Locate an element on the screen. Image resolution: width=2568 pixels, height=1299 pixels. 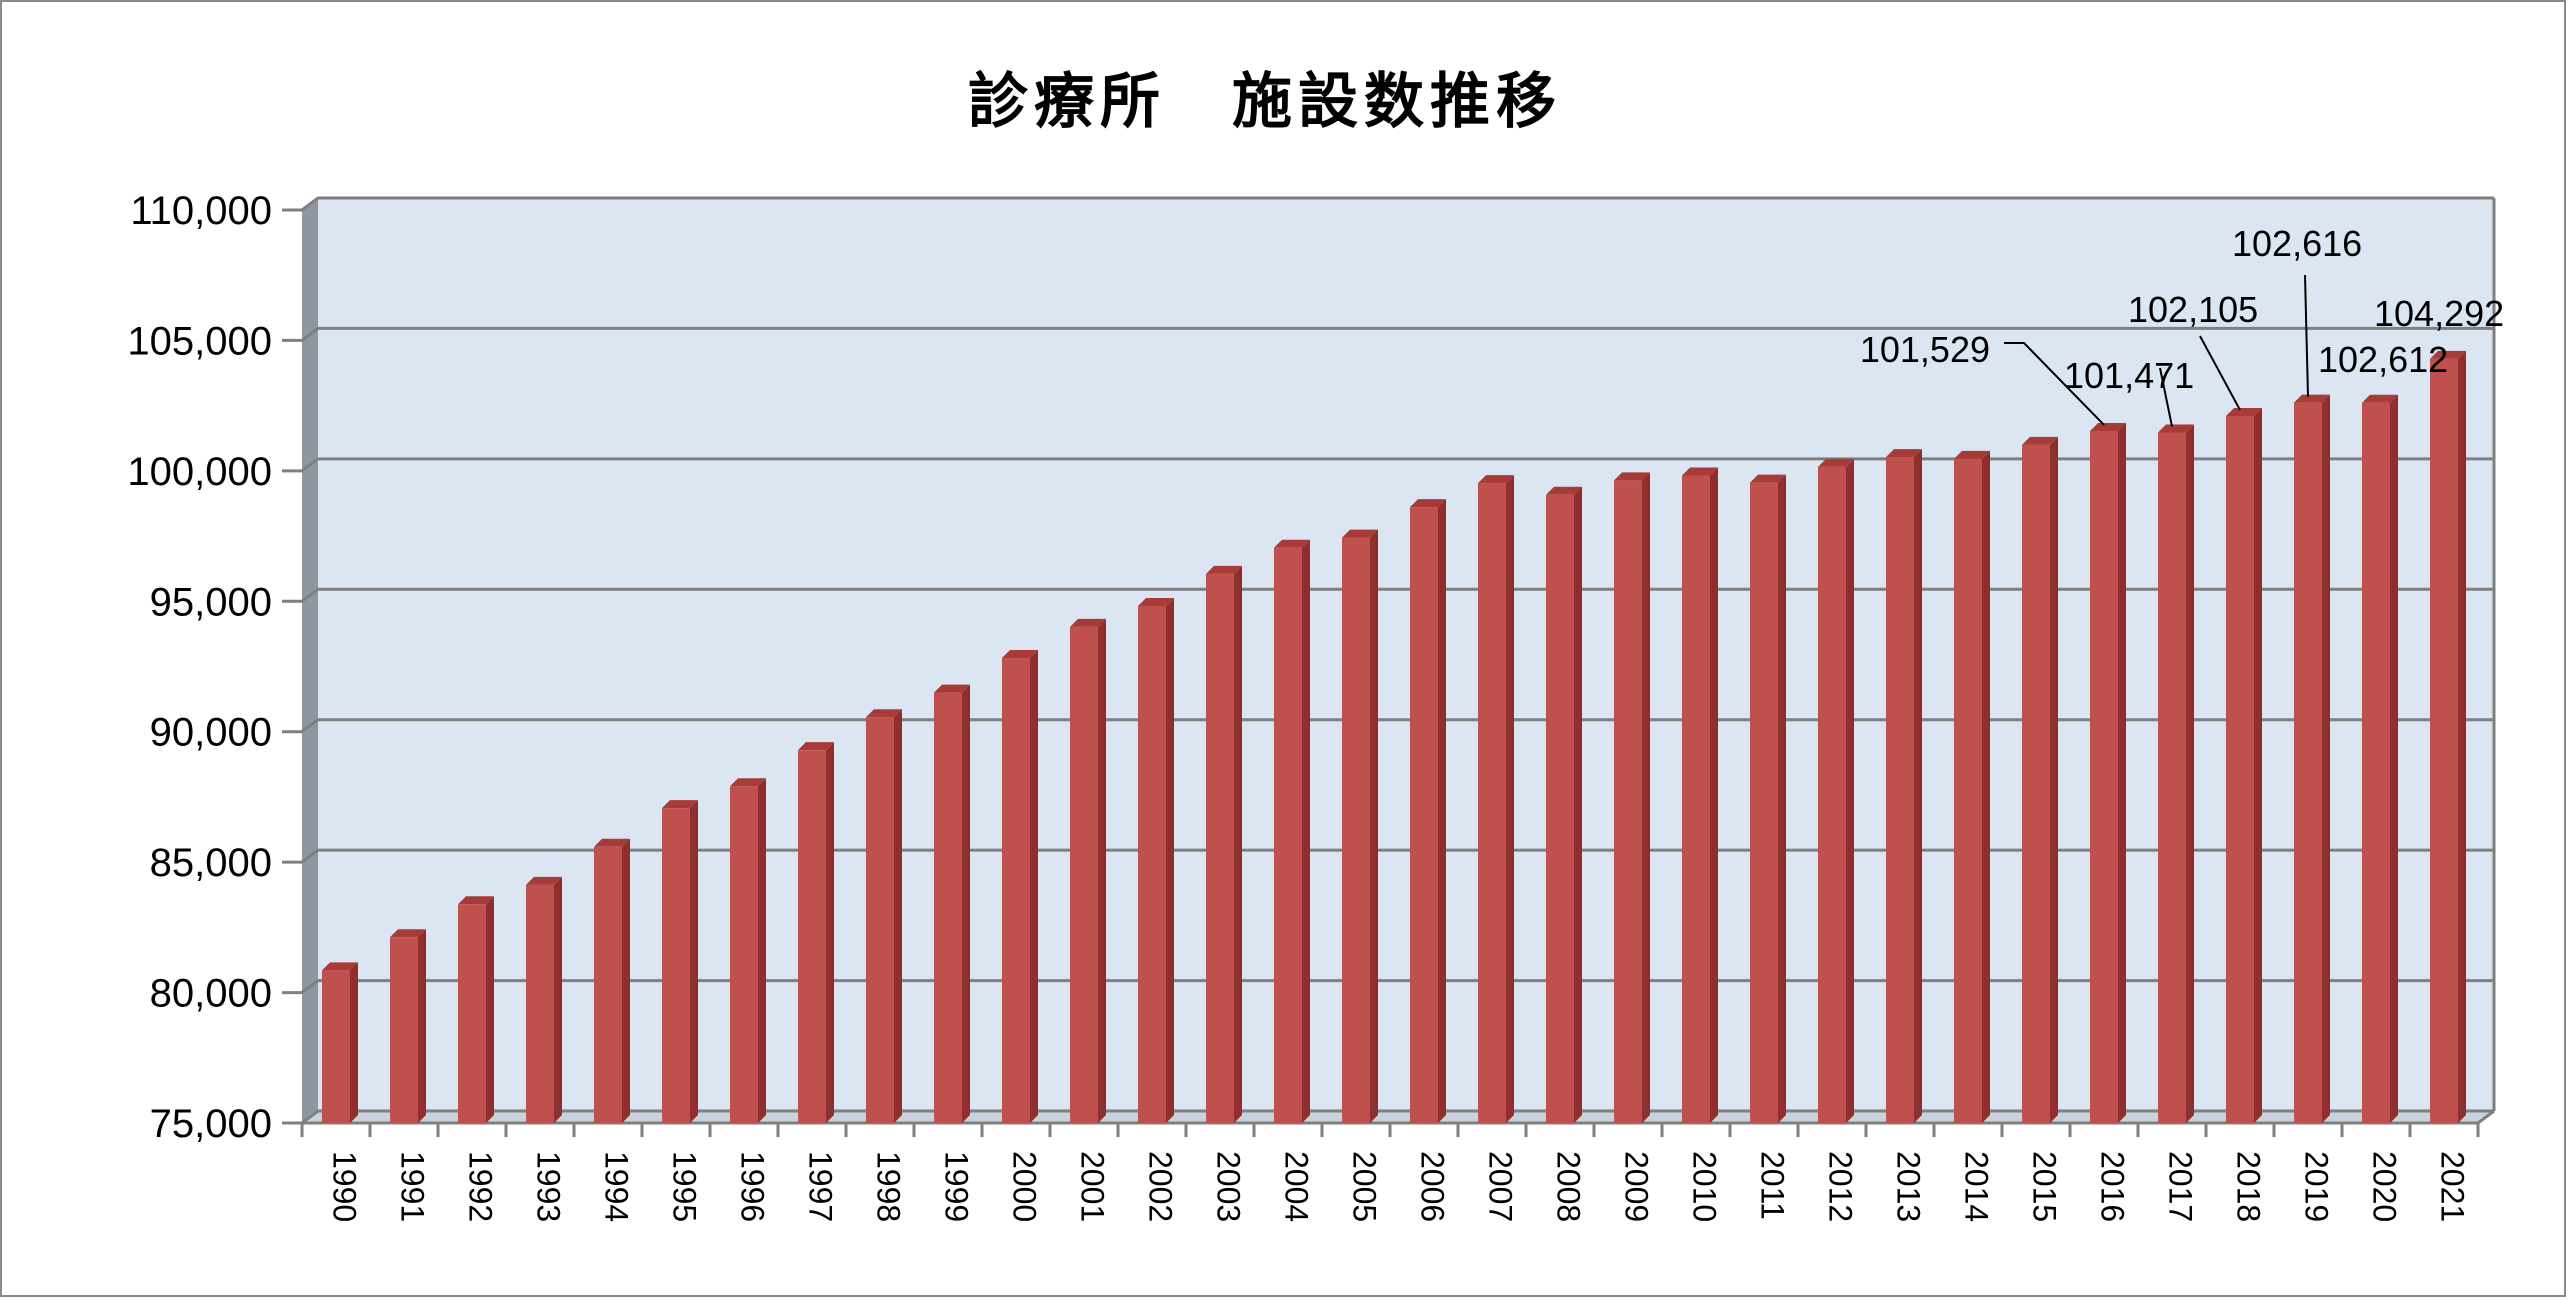
x-tick-label: 2015 is located at coordinates (2045, 1186).